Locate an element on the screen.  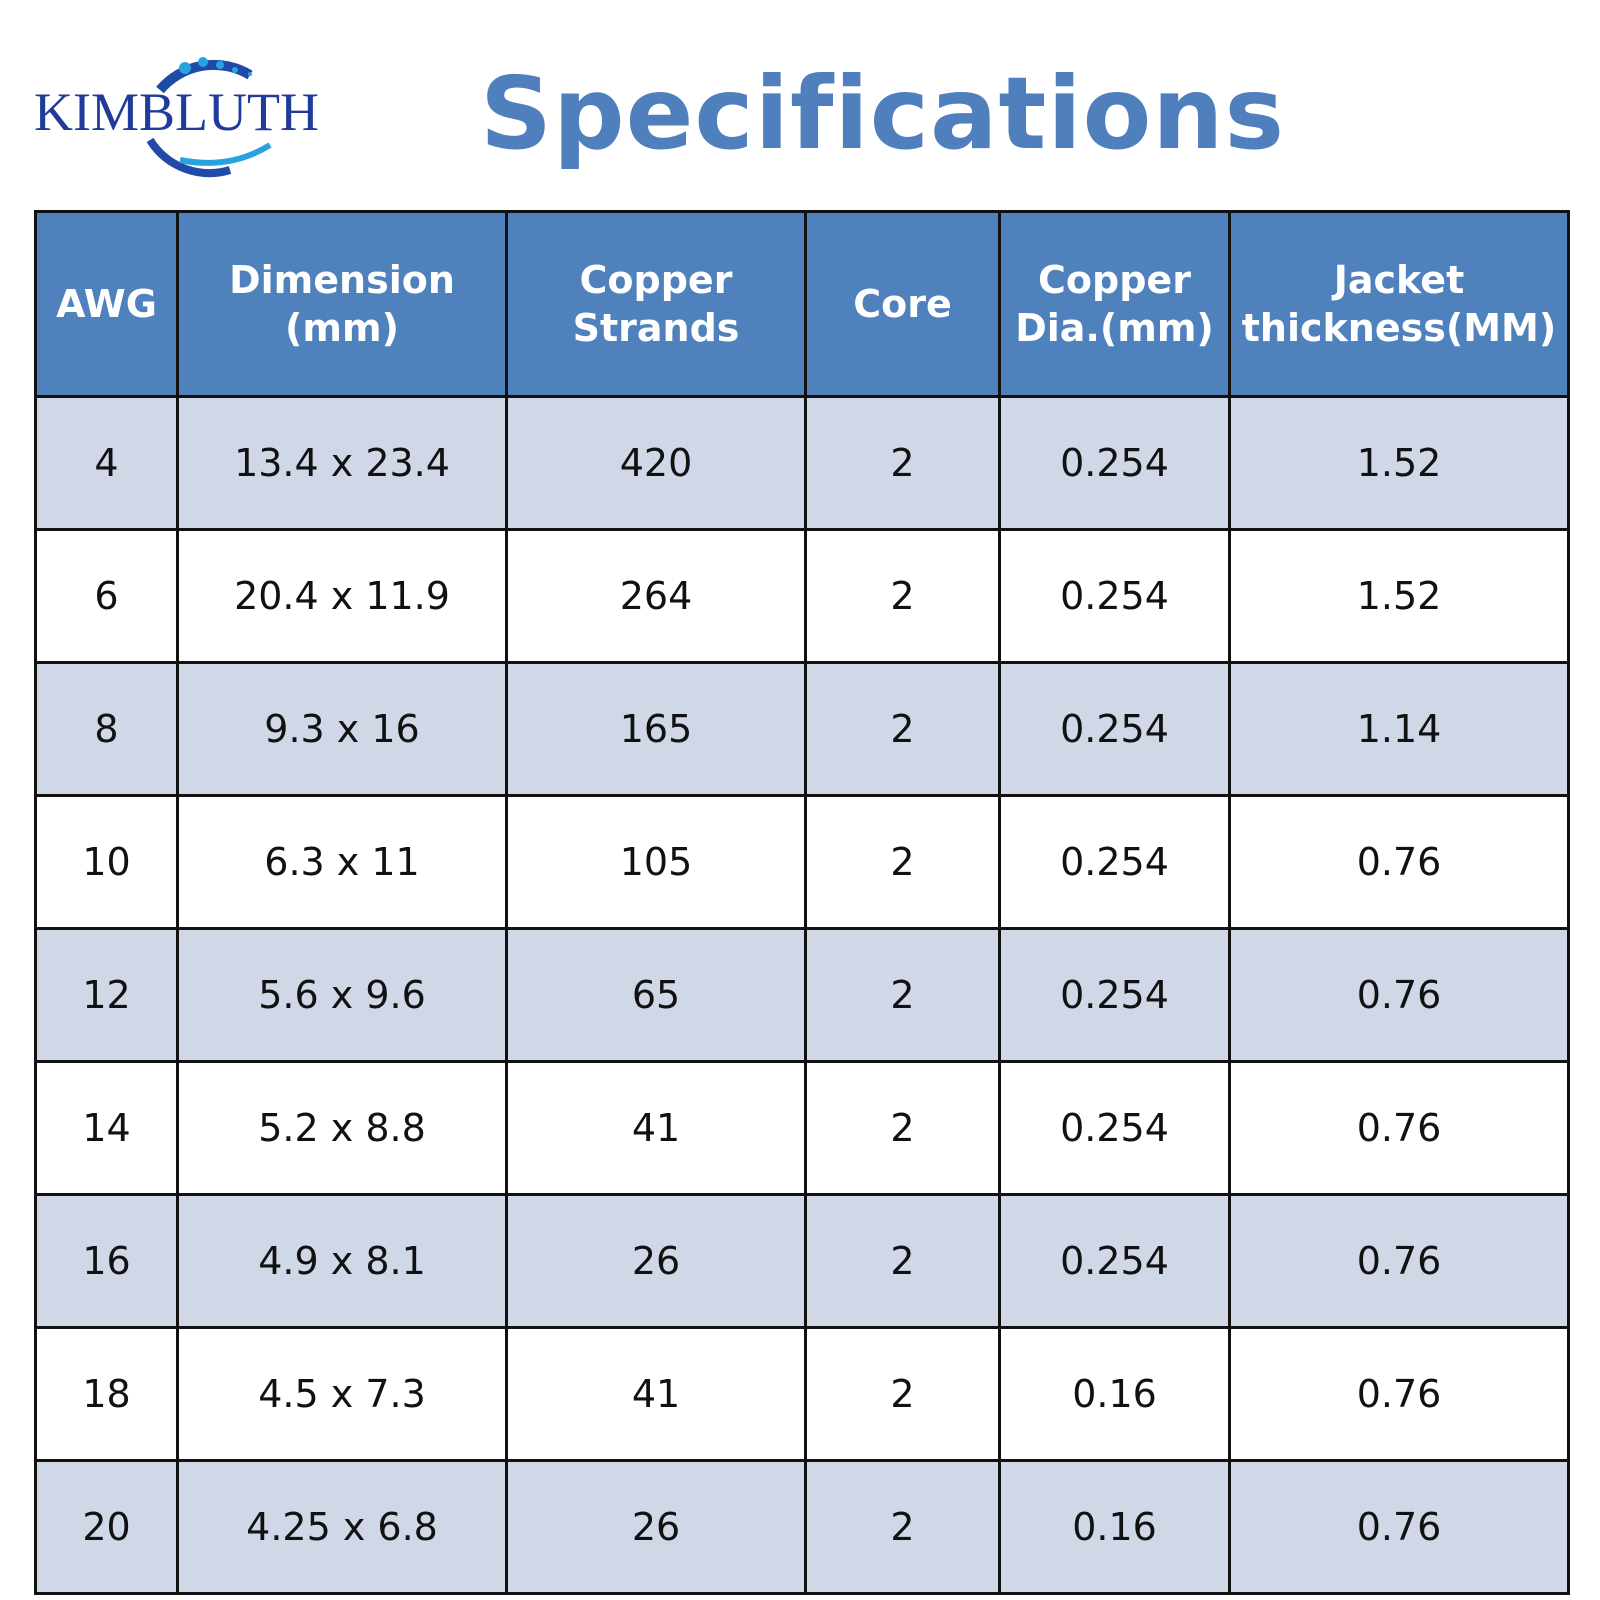
logo-wave is located at coordinates (225, 154).